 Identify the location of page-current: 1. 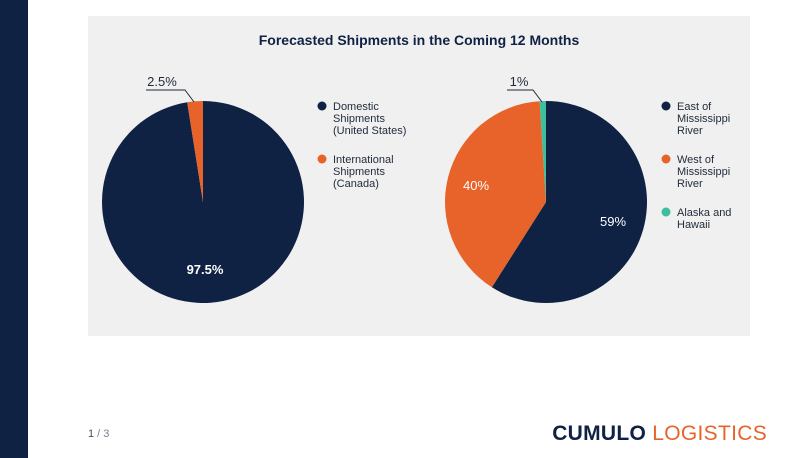
(91, 434).